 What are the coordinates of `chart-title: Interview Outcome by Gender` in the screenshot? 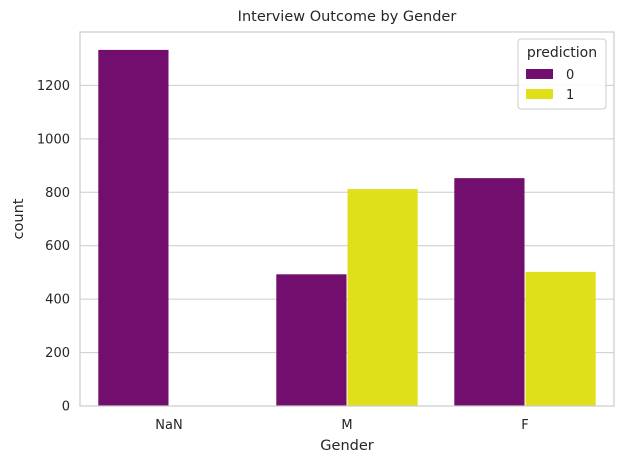 It's located at (347, 17).